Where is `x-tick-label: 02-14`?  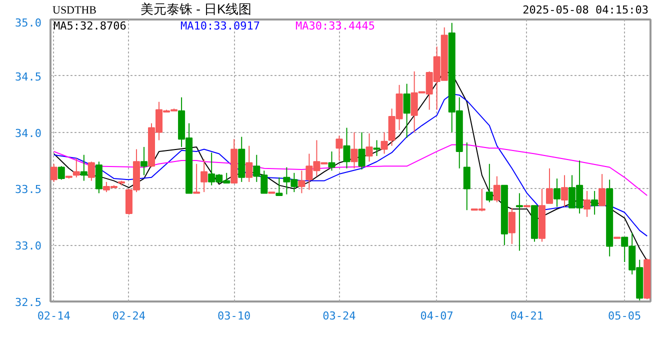 x-tick-label: 02-14 is located at coordinates (54, 316).